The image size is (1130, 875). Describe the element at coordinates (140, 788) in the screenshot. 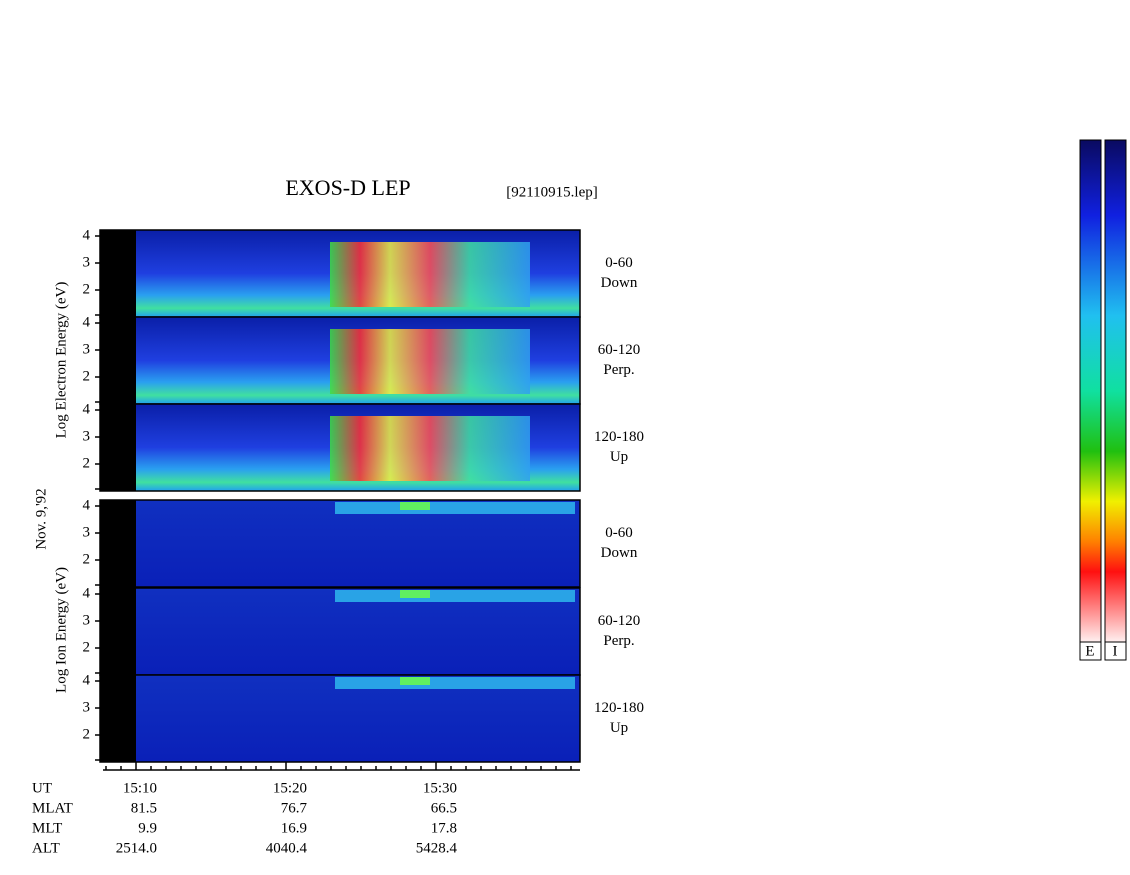

I see `orbit-value: 15:10` at that location.